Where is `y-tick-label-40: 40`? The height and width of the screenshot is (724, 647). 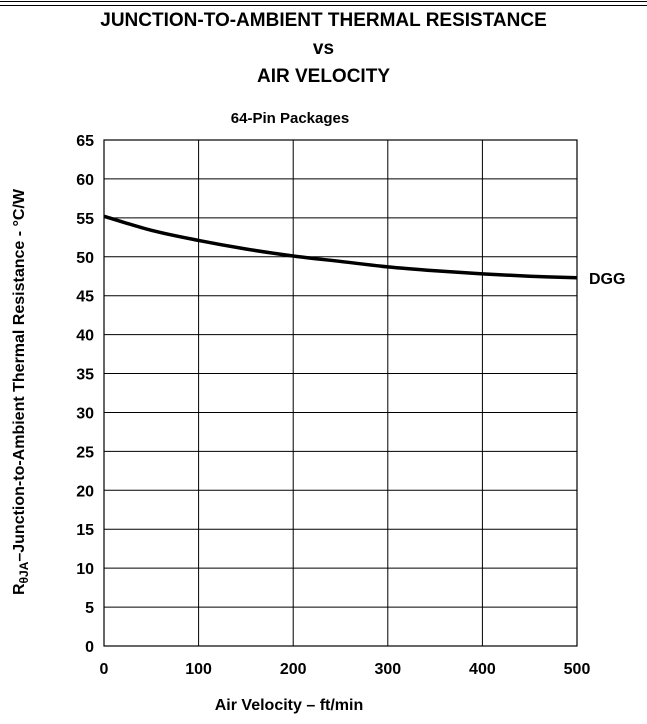
y-tick-label-40: 40 is located at coordinates (85, 336).